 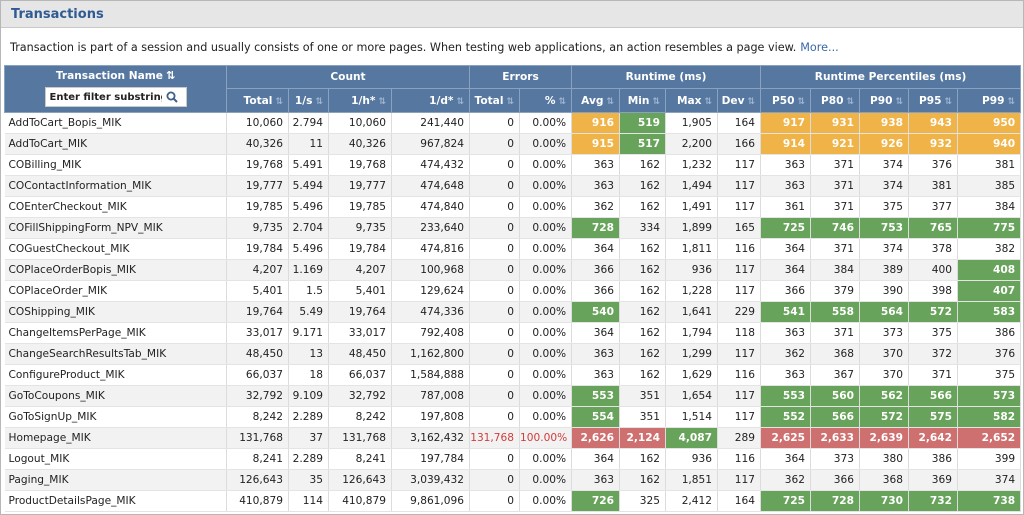 I want to click on cell-per-hour: 9,735, so click(x=360, y=228).